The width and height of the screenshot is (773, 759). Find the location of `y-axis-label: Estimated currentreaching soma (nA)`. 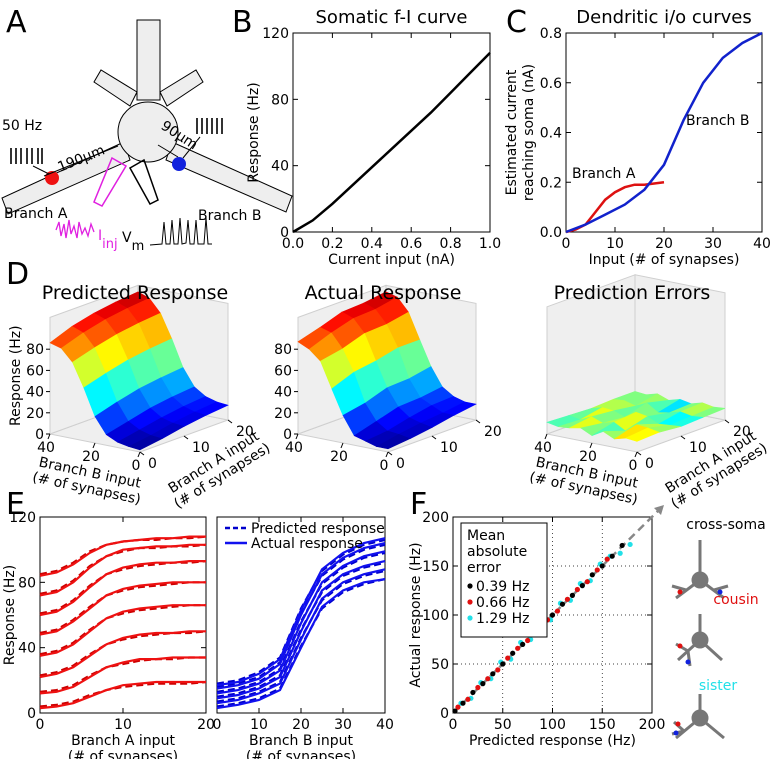

y-axis-label: Estimated currentreaching soma (nA) is located at coordinates (520, 132).